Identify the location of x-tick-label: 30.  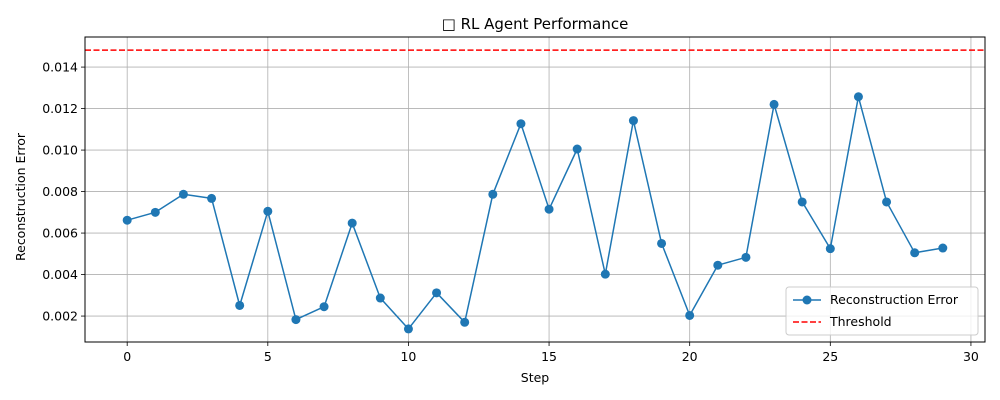
(971, 356).